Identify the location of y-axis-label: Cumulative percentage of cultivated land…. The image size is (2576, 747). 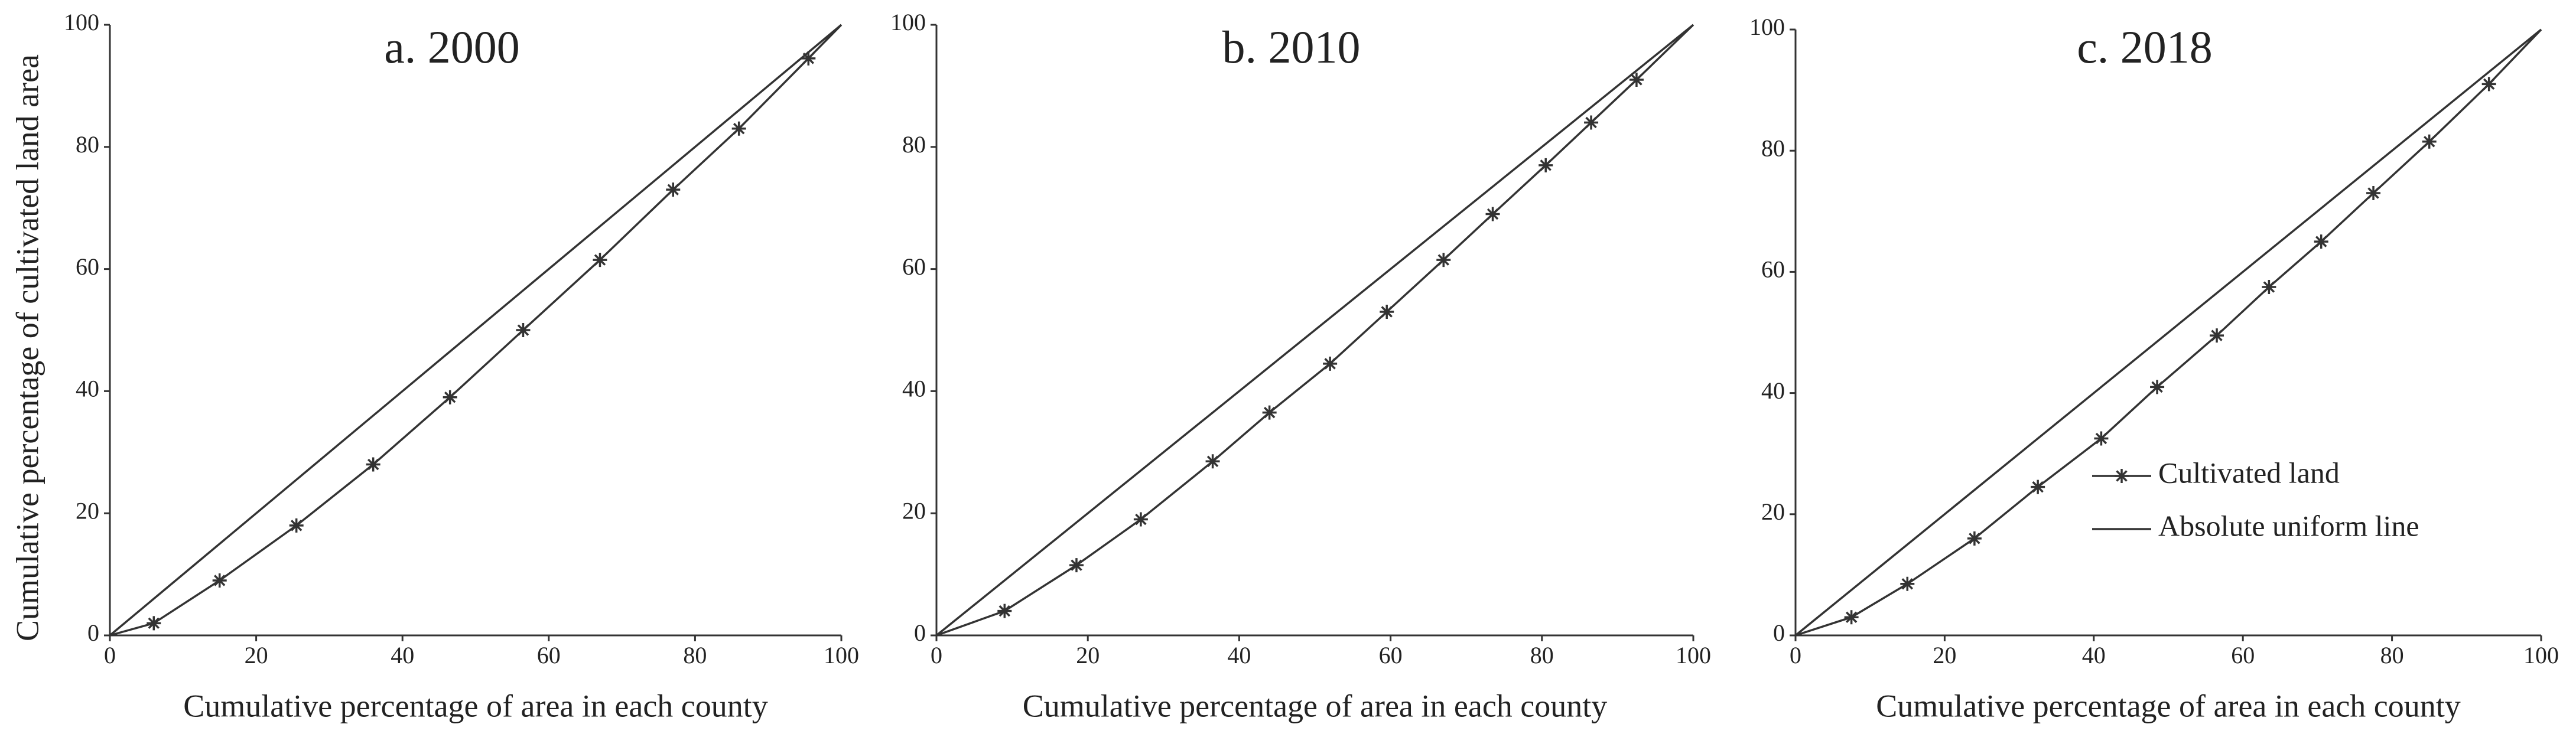
(27, 348).